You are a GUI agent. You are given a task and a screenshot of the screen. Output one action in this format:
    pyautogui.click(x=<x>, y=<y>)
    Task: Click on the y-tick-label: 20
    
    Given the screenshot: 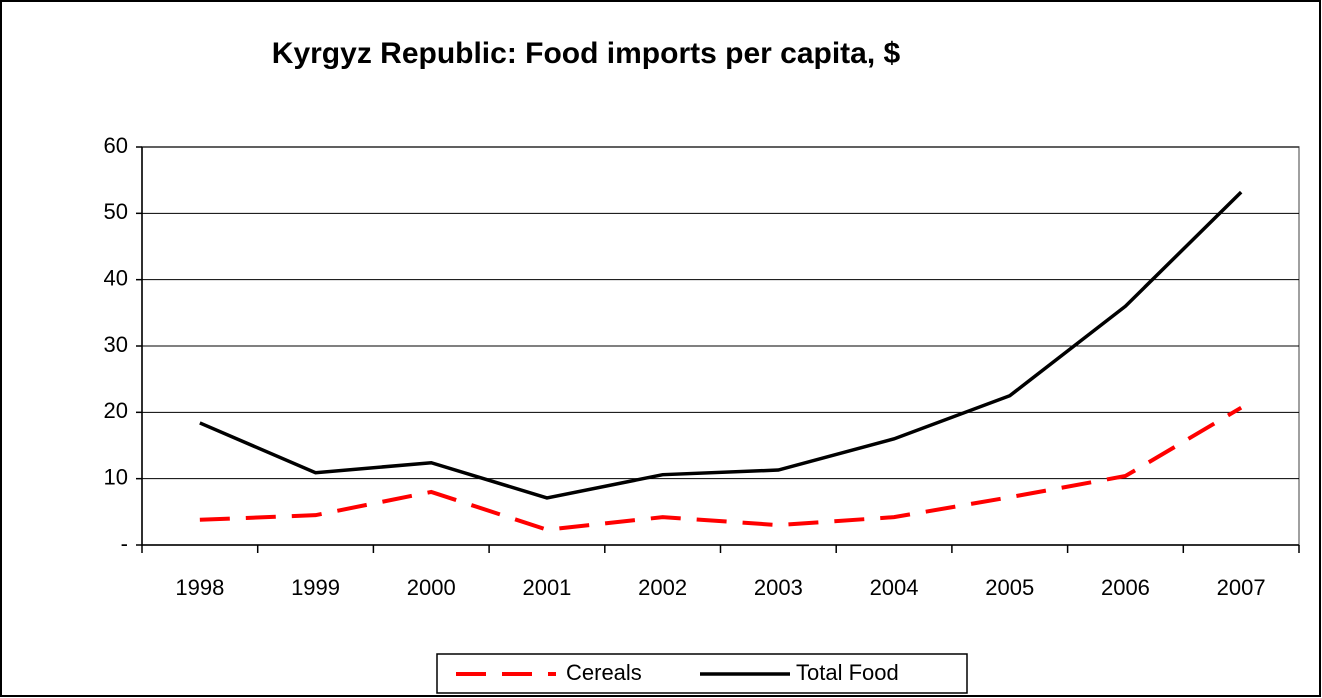 What is the action you would take?
    pyautogui.click(x=116, y=410)
    